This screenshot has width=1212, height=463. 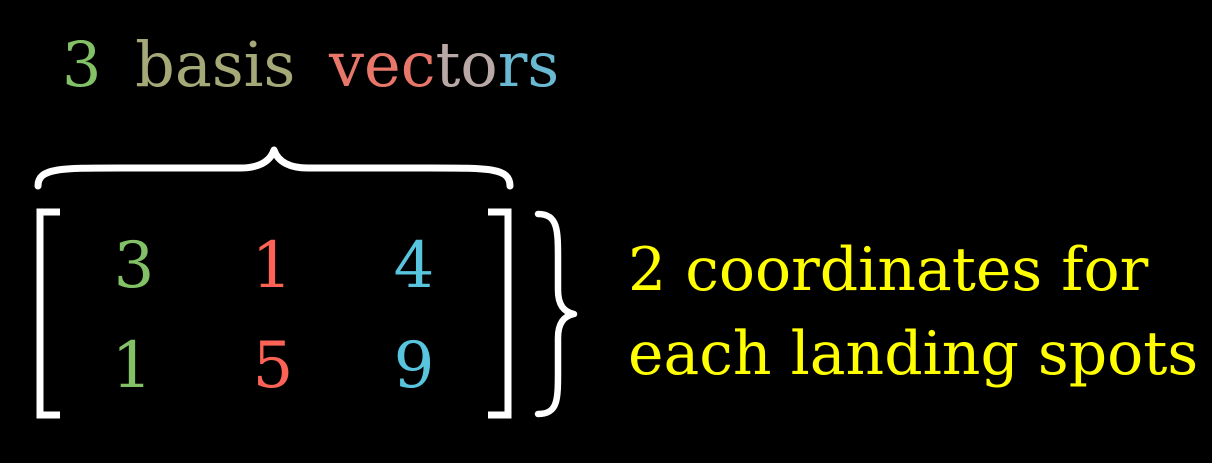 I want to click on matrix-entry-r2-c2: 5, so click(x=273, y=366).